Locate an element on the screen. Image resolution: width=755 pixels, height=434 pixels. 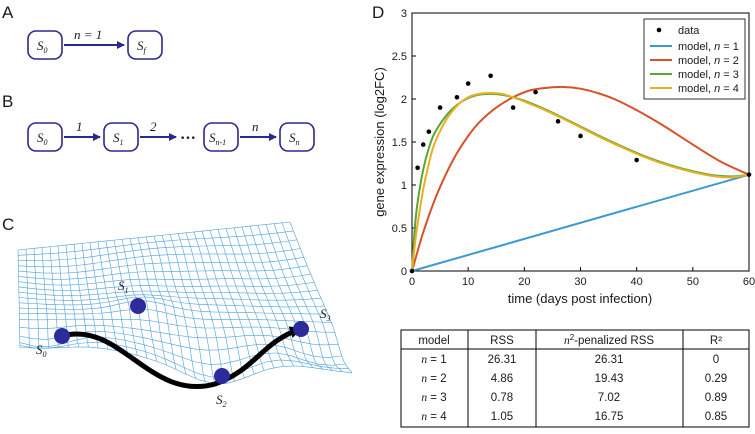
ellipsis: ••• is located at coordinates (188, 139).